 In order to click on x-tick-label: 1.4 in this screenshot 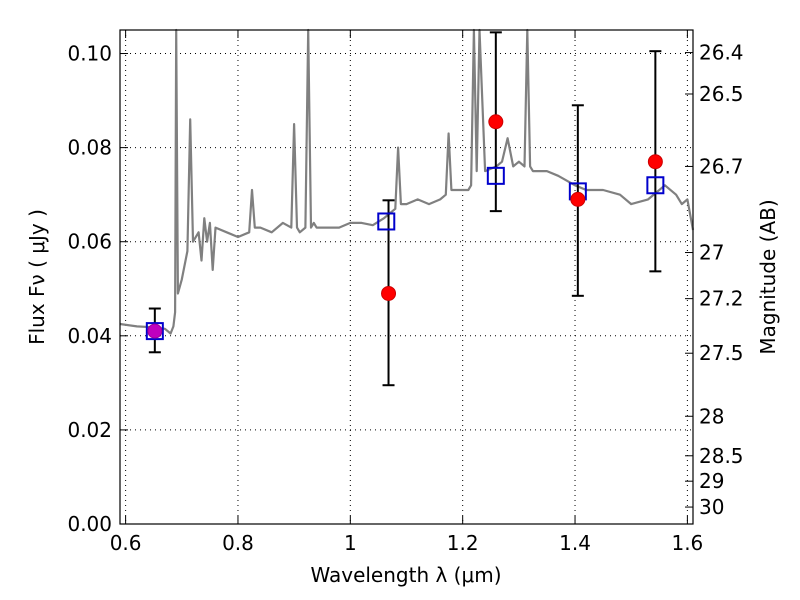, I will do `click(575, 543)`.